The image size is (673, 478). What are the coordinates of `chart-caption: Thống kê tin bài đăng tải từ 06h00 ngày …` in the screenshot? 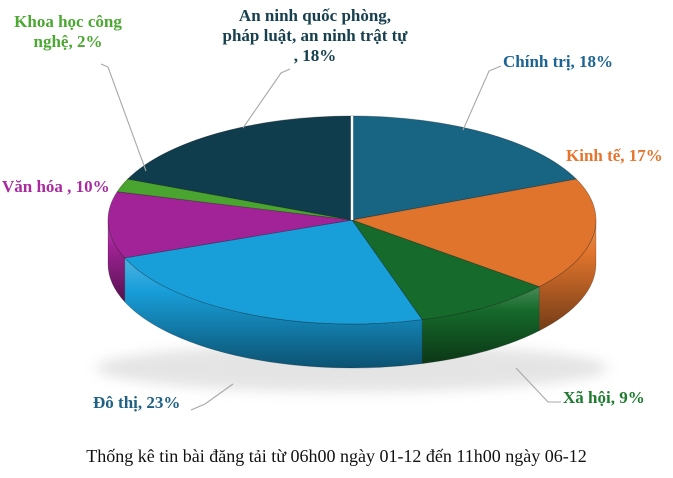 It's located at (336, 456).